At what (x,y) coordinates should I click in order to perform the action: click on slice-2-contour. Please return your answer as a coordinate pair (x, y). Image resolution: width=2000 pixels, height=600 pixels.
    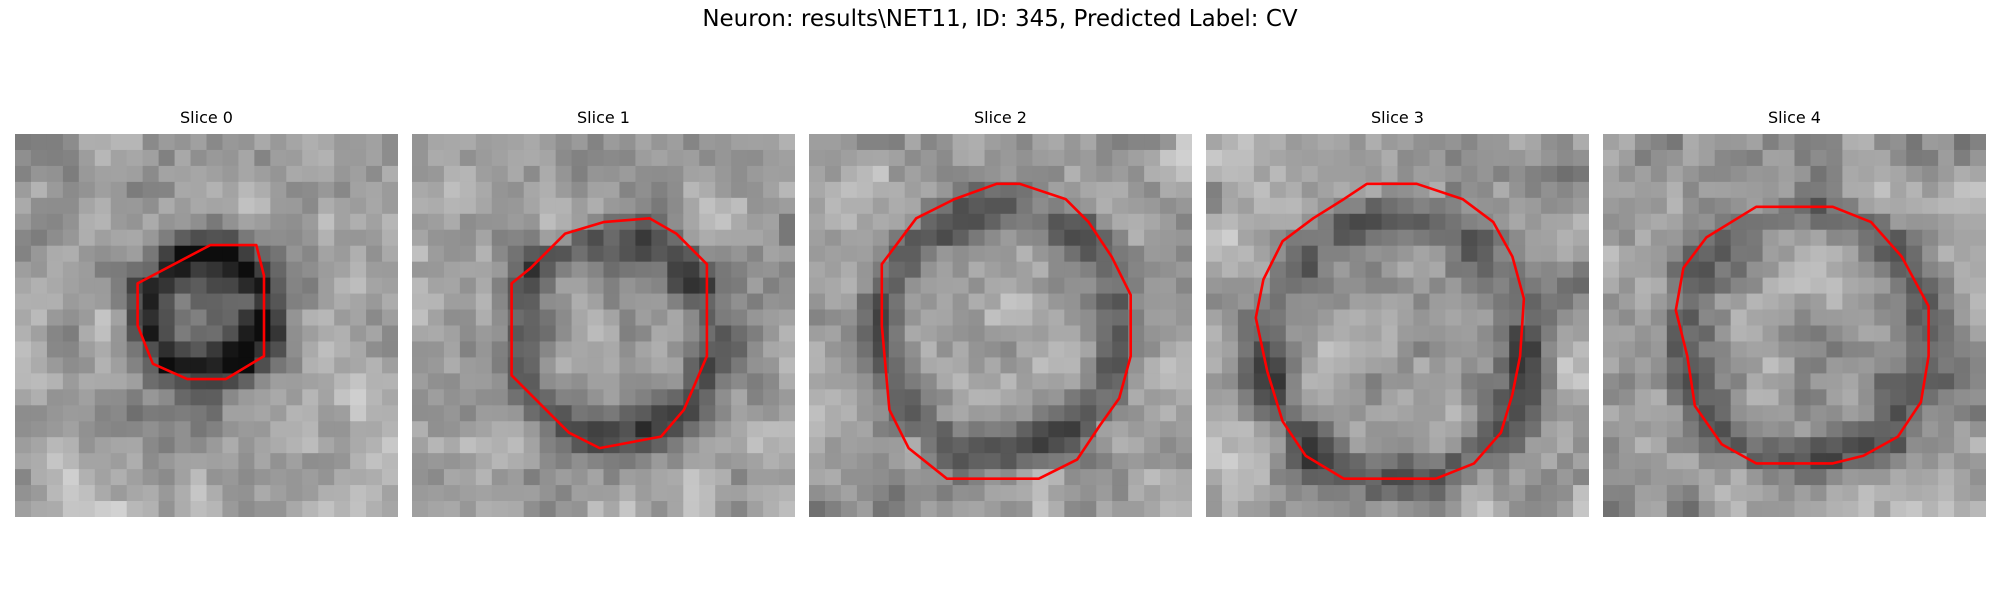
    Looking at the image, I should click on (1006, 331).